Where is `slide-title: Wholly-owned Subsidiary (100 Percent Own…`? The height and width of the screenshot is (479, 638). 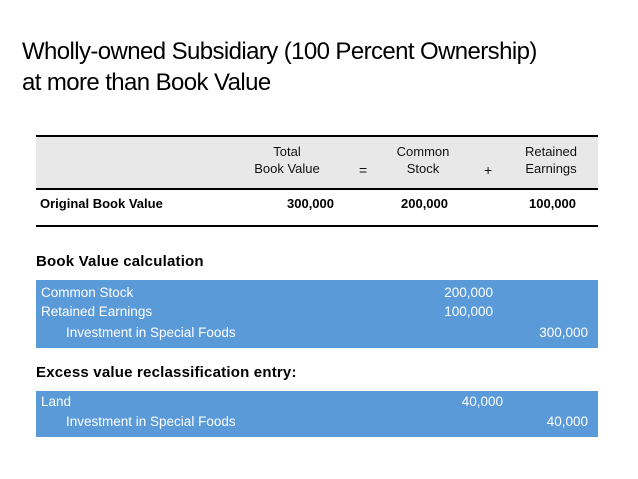 slide-title: Wholly-owned Subsidiary (100 Percent Own… is located at coordinates (322, 67).